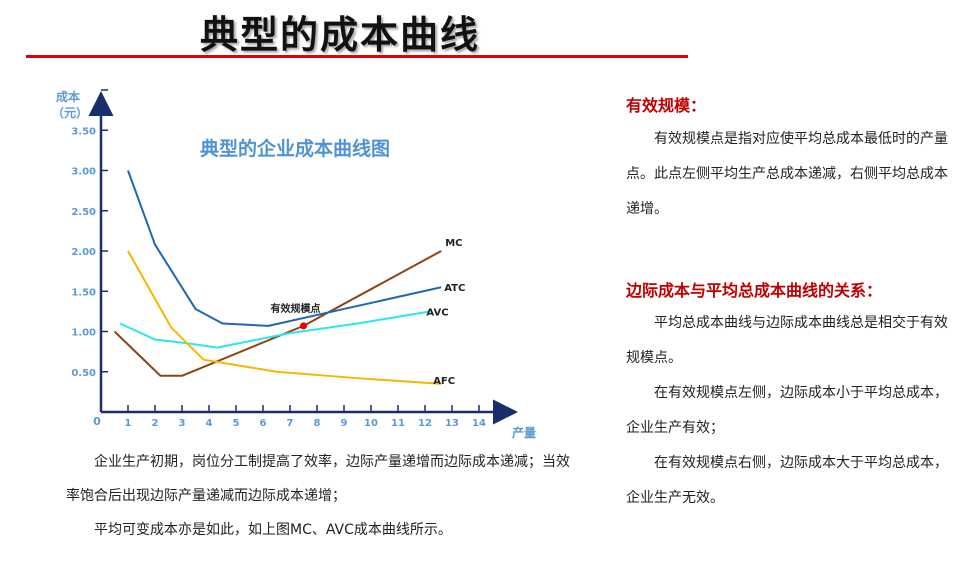 The image size is (975, 565). I want to click on relation-paragraph-1: 平均总成本曲线与边际成本曲线总是相交于有效规模点。, so click(787, 340).